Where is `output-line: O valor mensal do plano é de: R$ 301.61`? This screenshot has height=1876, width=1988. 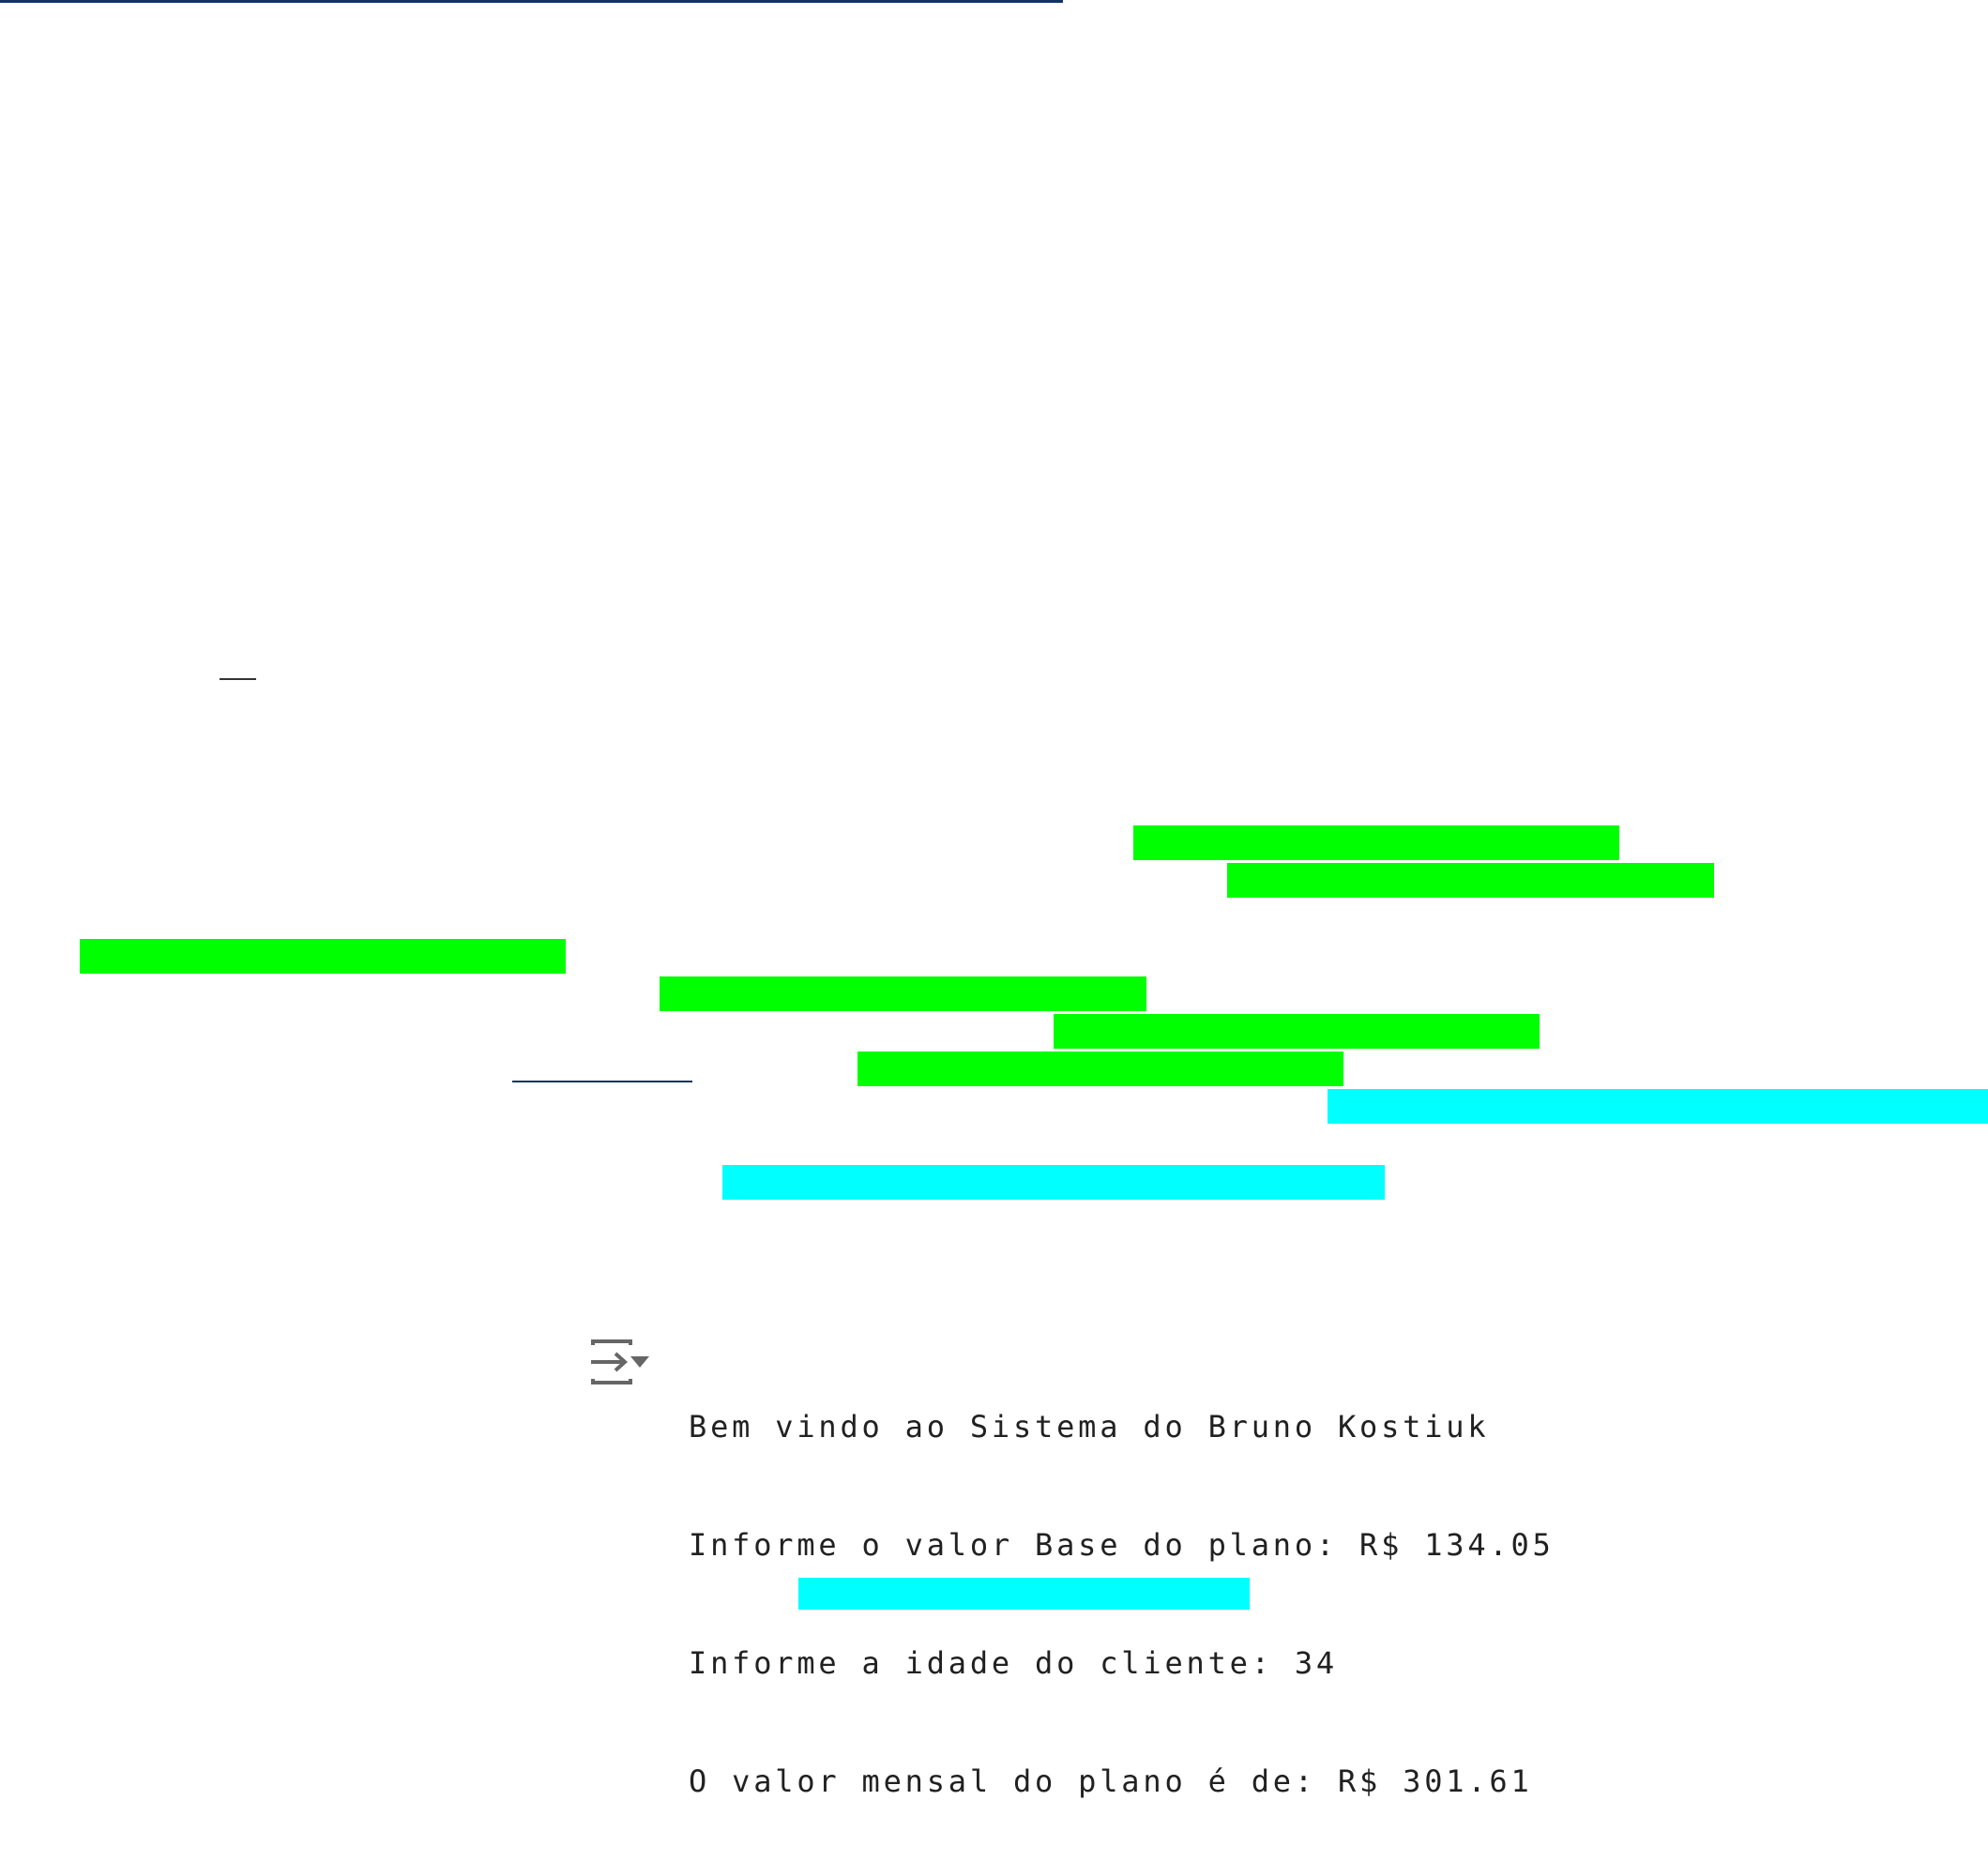
output-line: O valor mensal do plano é de: R$ 301.61 is located at coordinates (1111, 1781).